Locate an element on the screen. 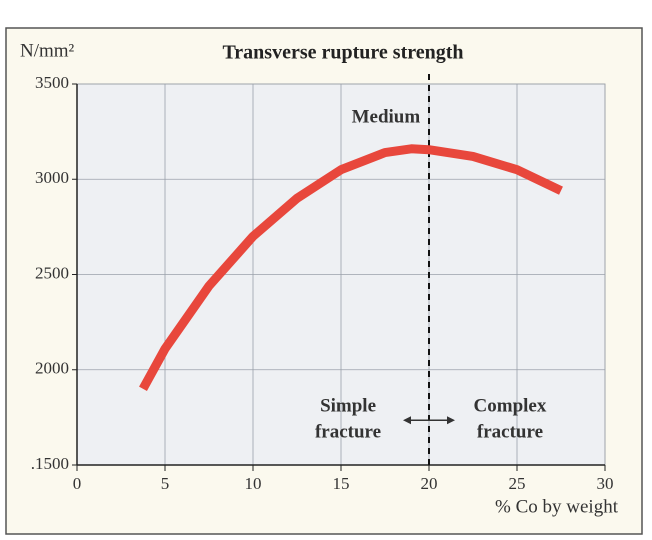 The height and width of the screenshot is (540, 652). y-tick-label: 3500 is located at coordinates (52, 82).